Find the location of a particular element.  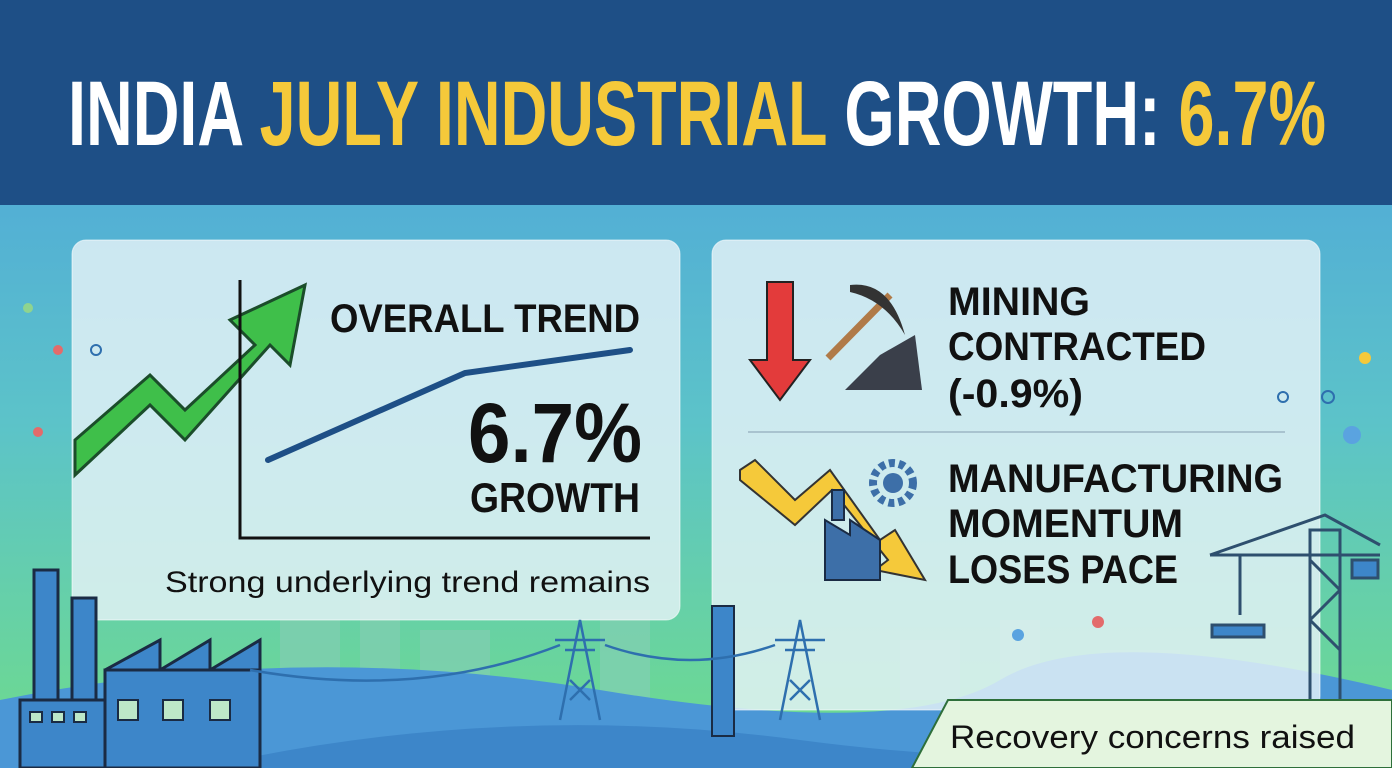

manufacturing-line: MANUFACTURING is located at coordinates (1115, 479).